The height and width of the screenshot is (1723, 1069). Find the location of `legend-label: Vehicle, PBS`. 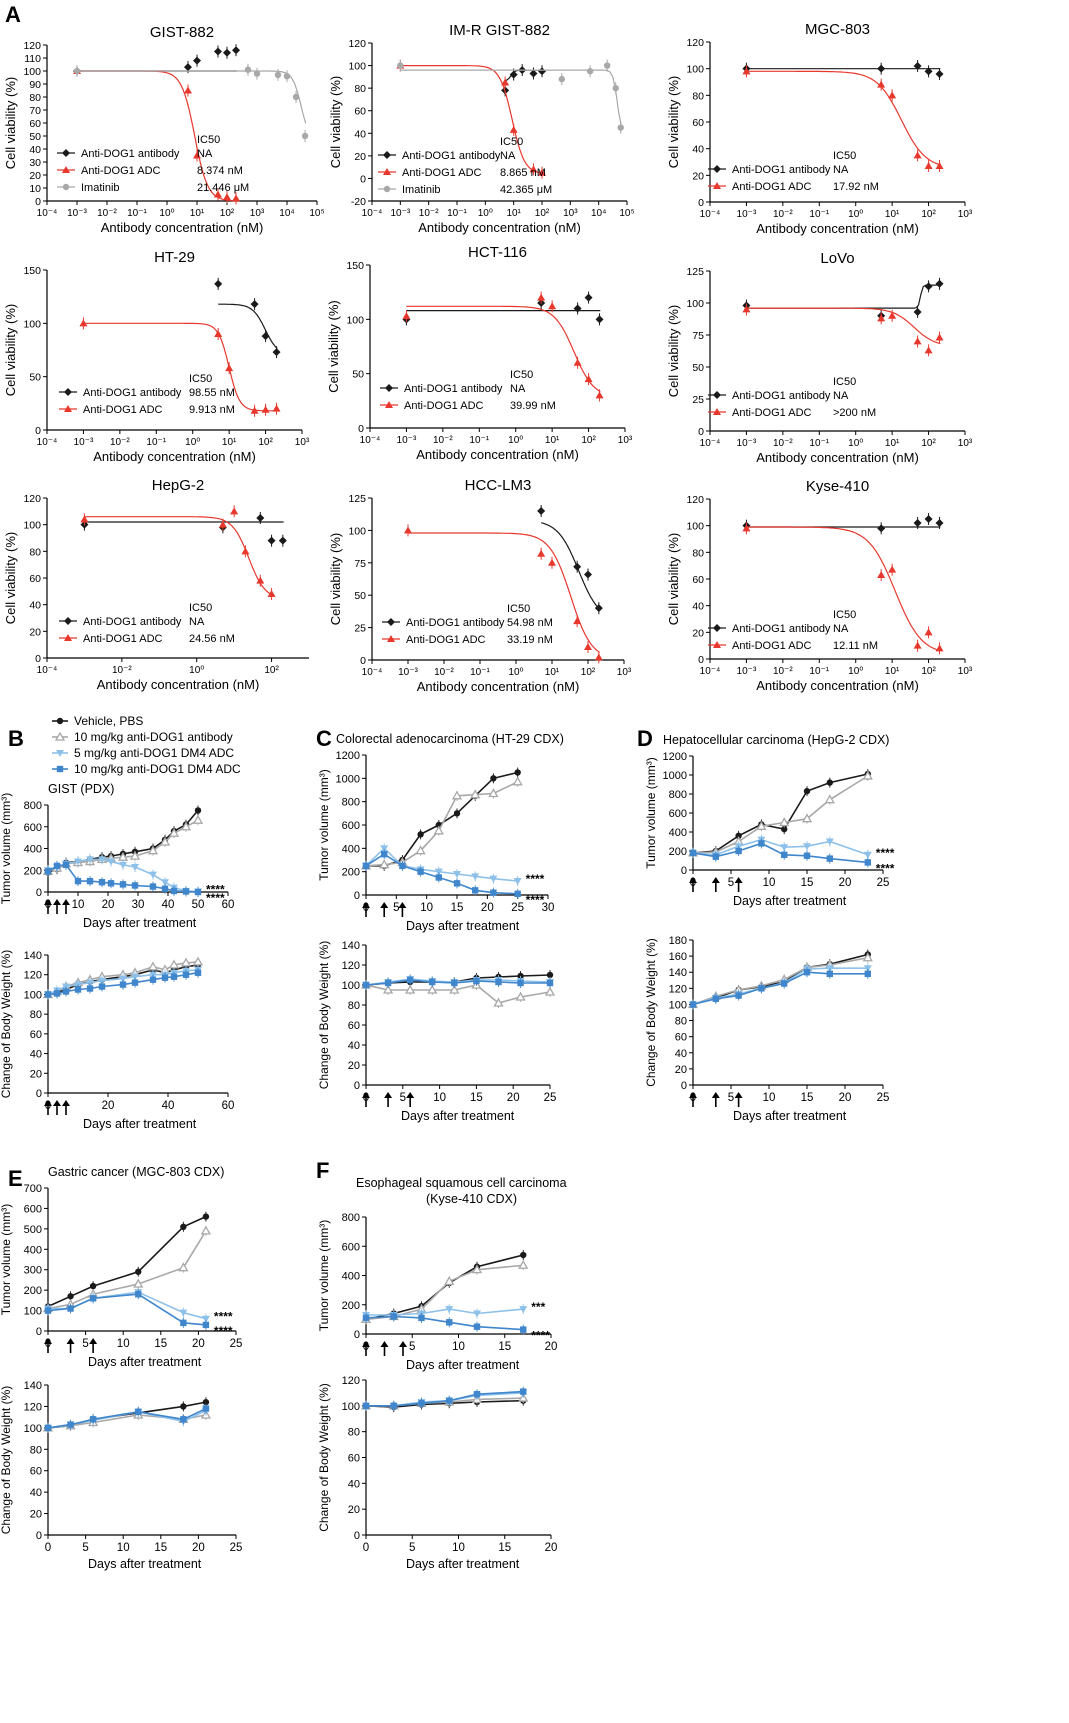

legend-label: Vehicle, PBS is located at coordinates (108, 721).